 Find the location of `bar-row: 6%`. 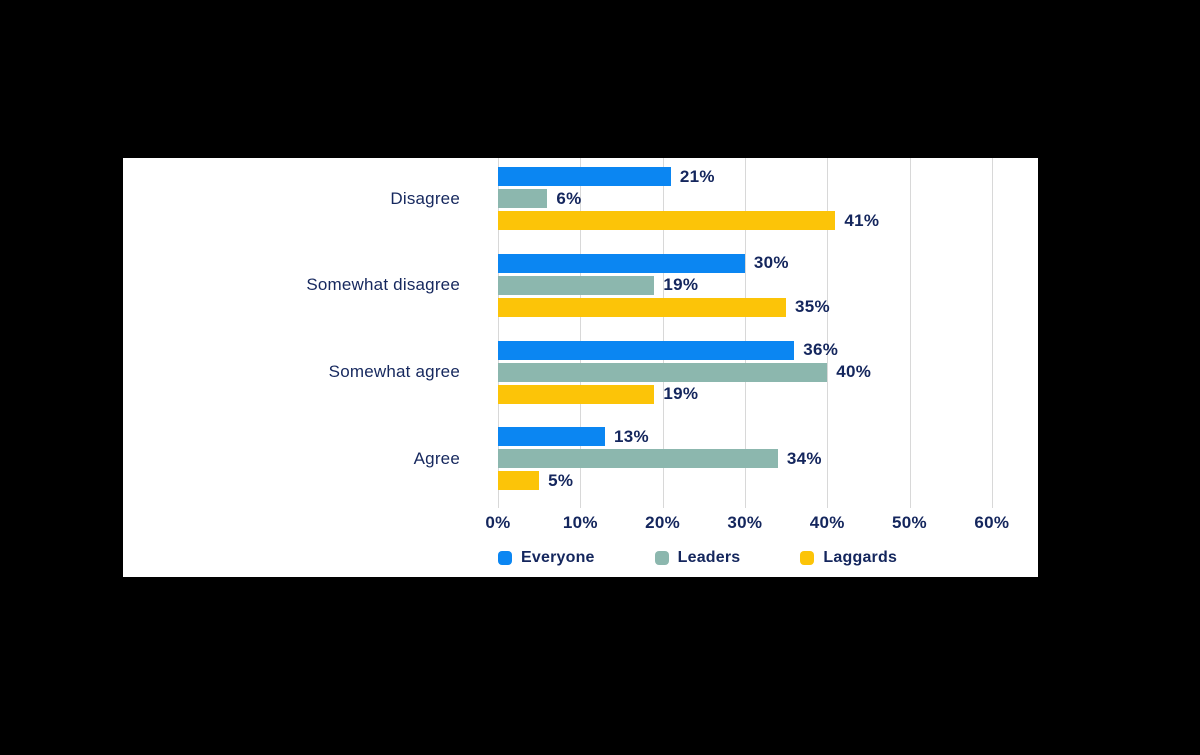

bar-row: 6% is located at coordinates (768, 198).